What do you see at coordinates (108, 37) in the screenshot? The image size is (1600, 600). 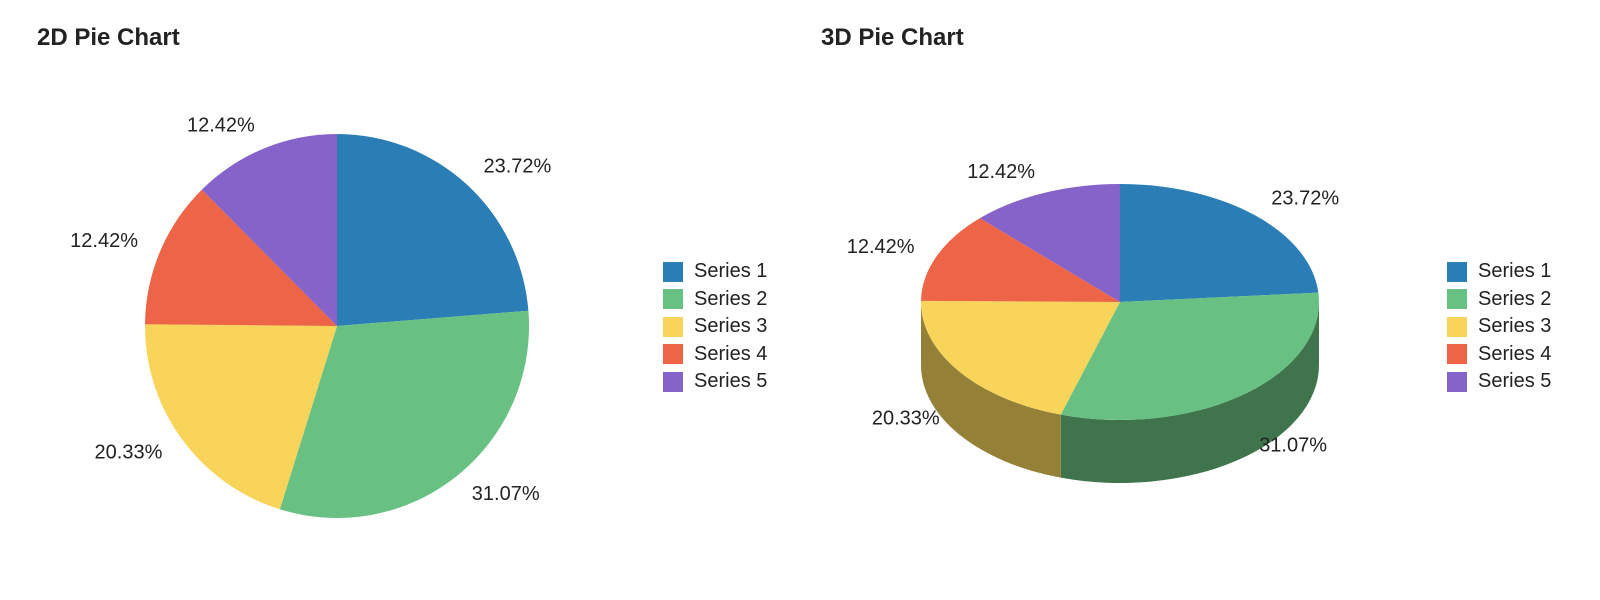 I see `chart-title: 2D Pie Chart` at bounding box center [108, 37].